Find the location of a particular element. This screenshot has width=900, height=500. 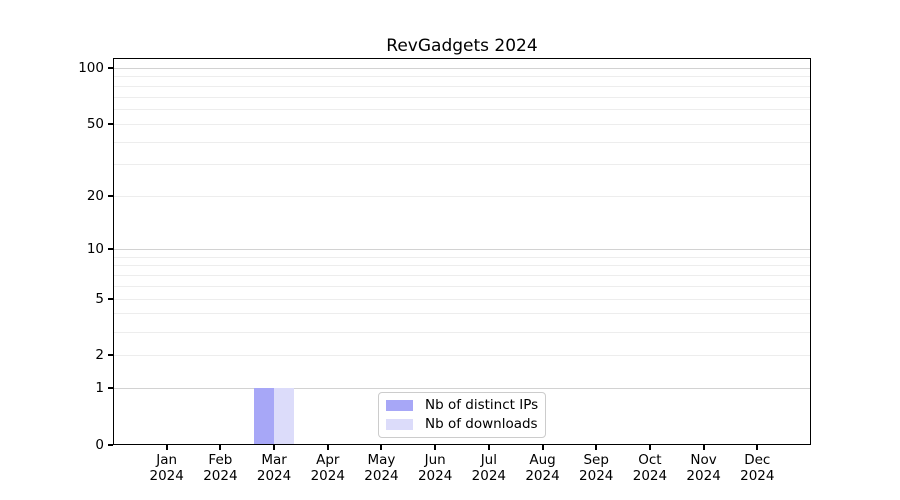

x-tick-label: Jan 2024 is located at coordinates (167, 468).